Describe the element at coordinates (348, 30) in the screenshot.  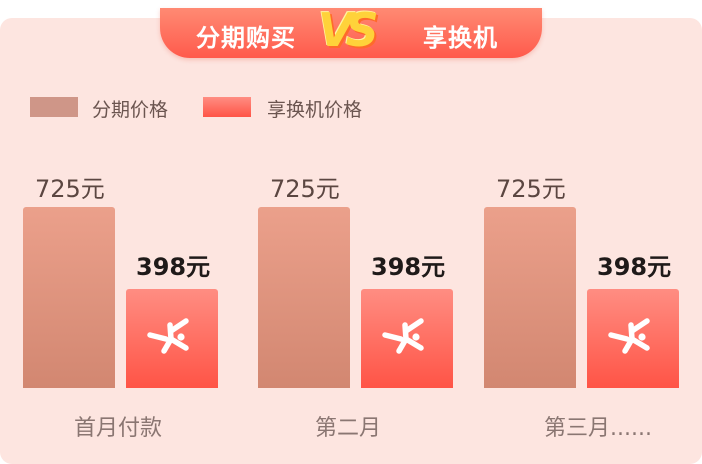
I see `vs-badge: VS` at that location.